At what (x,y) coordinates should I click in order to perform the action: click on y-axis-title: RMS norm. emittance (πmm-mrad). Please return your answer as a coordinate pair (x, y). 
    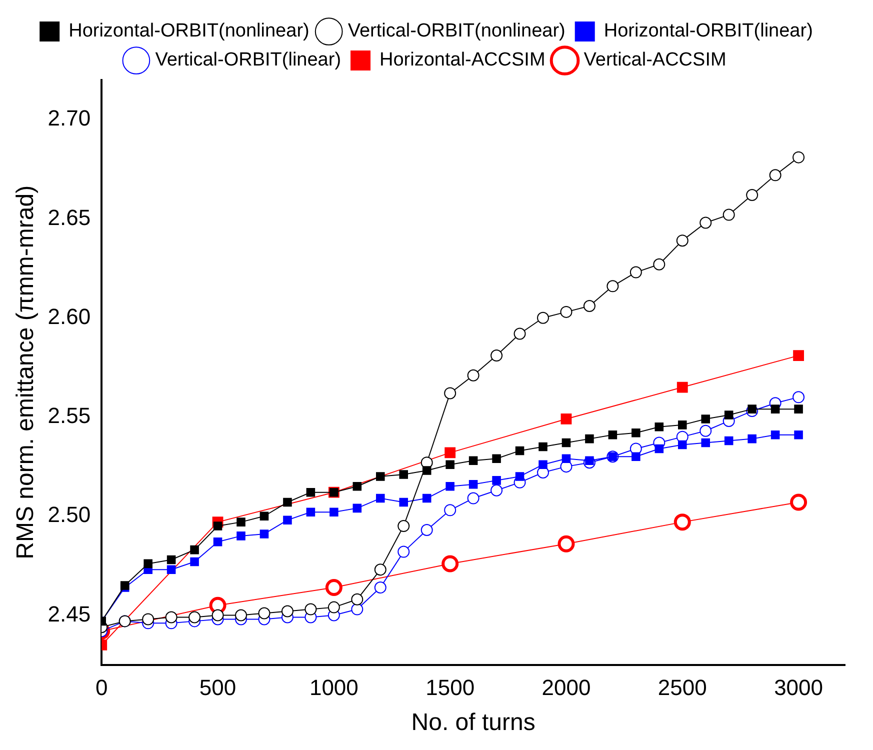
    Looking at the image, I should click on (26, 372).